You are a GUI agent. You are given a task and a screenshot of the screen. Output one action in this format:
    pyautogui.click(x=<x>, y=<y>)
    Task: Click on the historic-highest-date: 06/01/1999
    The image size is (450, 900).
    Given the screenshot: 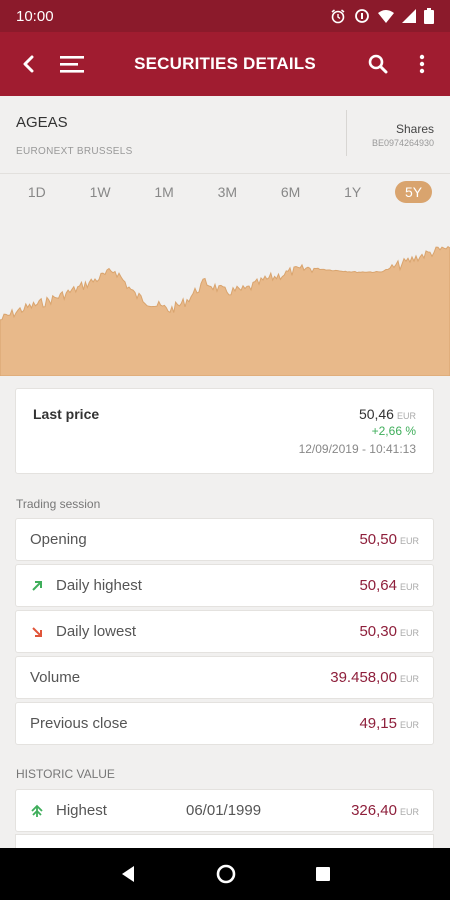 What is the action you would take?
    pyautogui.click(x=224, y=810)
    